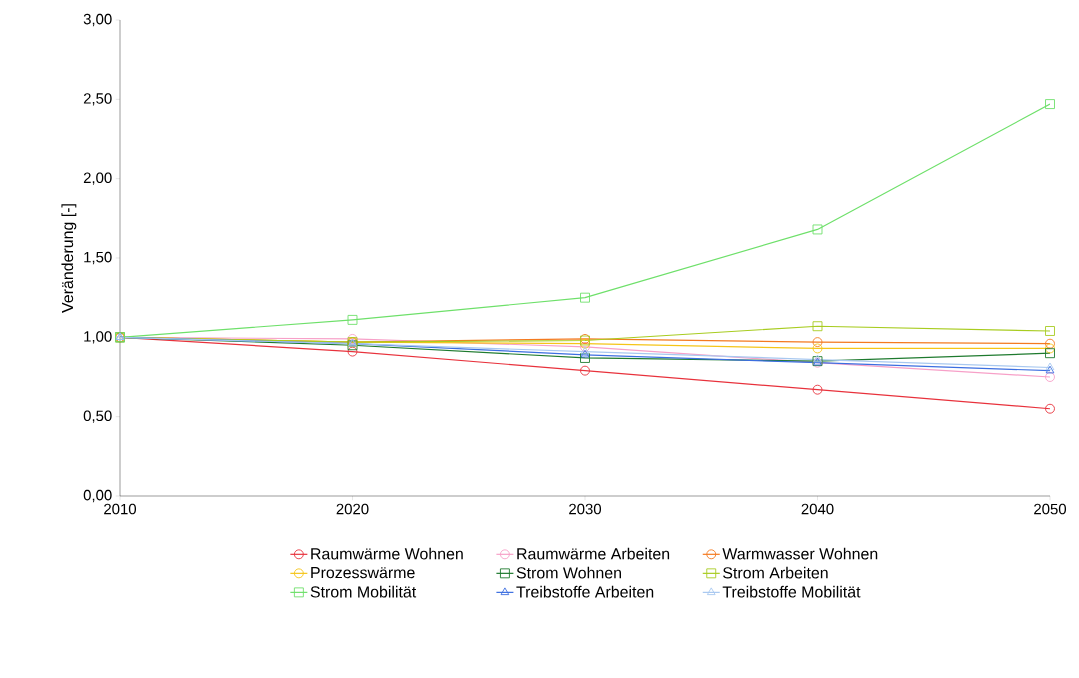 The width and height of the screenshot is (1079, 678). Describe the element at coordinates (817, 509) in the screenshot. I see `x-tick-label: 2040` at that location.